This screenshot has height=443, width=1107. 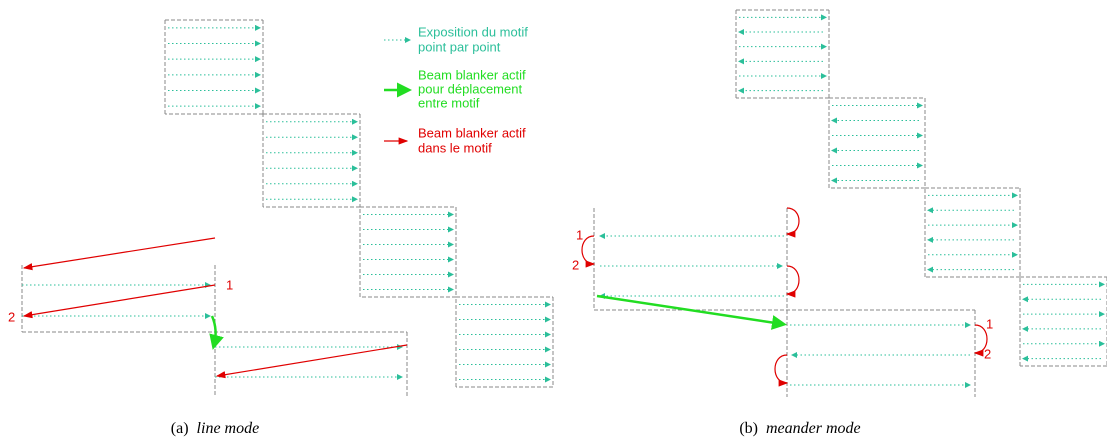 I want to click on legend-text: point par point, so click(x=459, y=46).